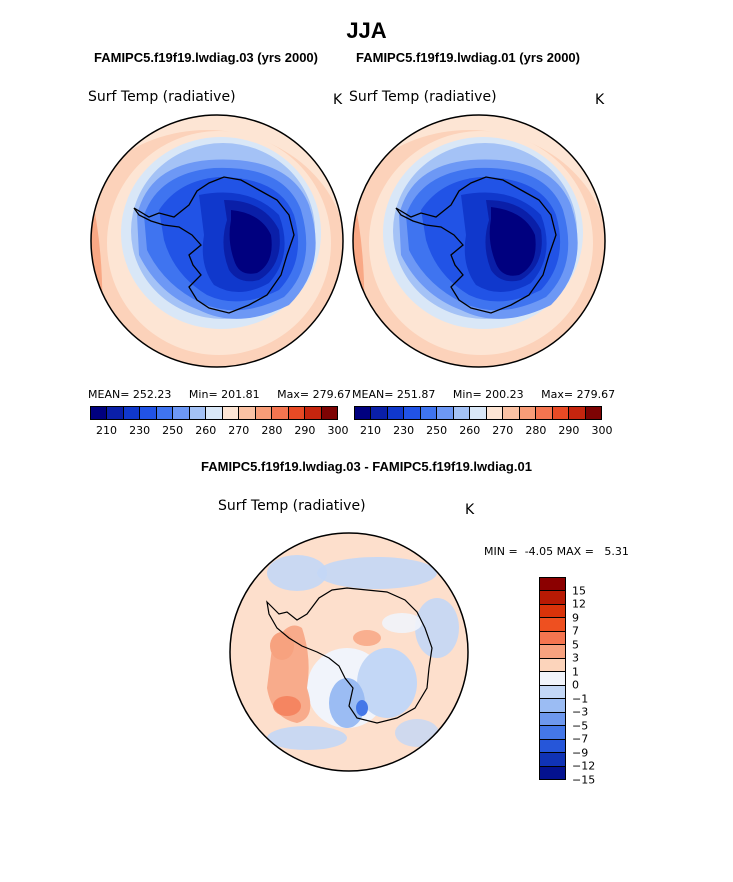 The image size is (733, 882). I want to click on colorbar-tick-label: −15, so click(584, 780).